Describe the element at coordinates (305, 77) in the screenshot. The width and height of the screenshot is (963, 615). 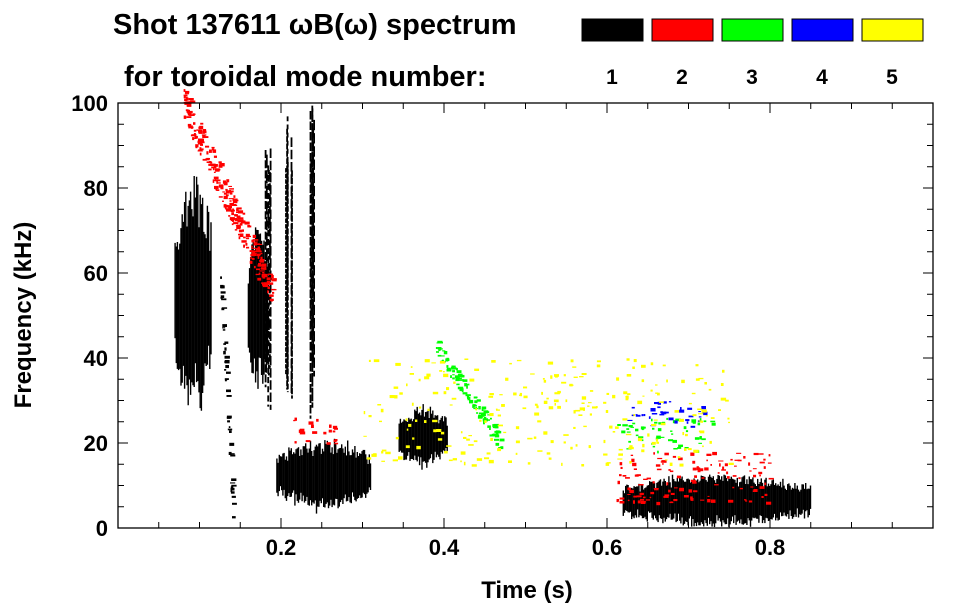
I see `chart-title-line2: for toroidal mode number:` at that location.